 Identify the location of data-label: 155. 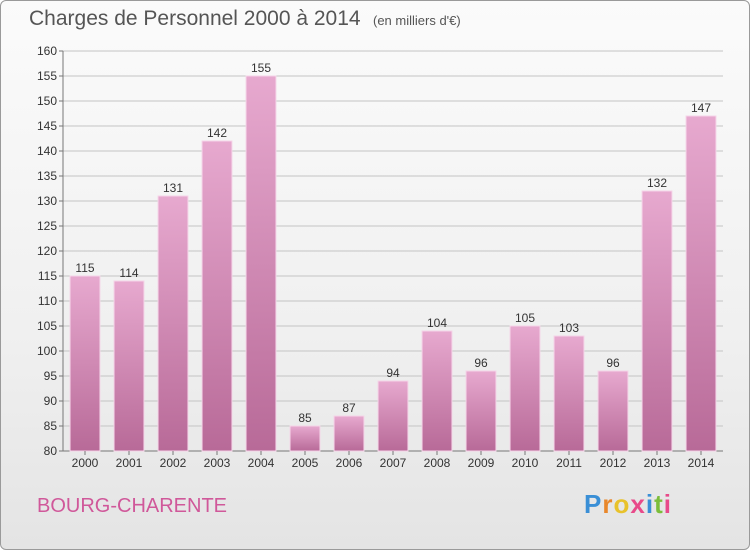
(261, 68).